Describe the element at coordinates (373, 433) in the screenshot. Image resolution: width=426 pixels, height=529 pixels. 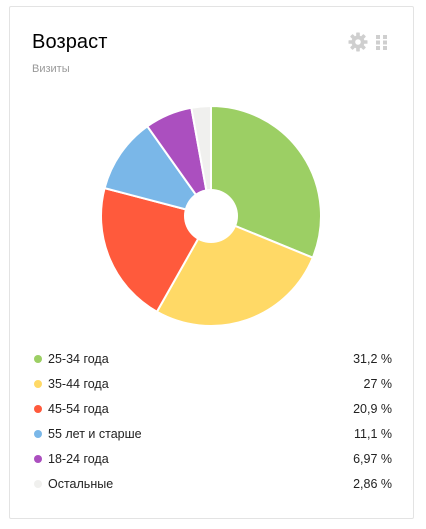
I see `legend-value: 11,1 %` at that location.